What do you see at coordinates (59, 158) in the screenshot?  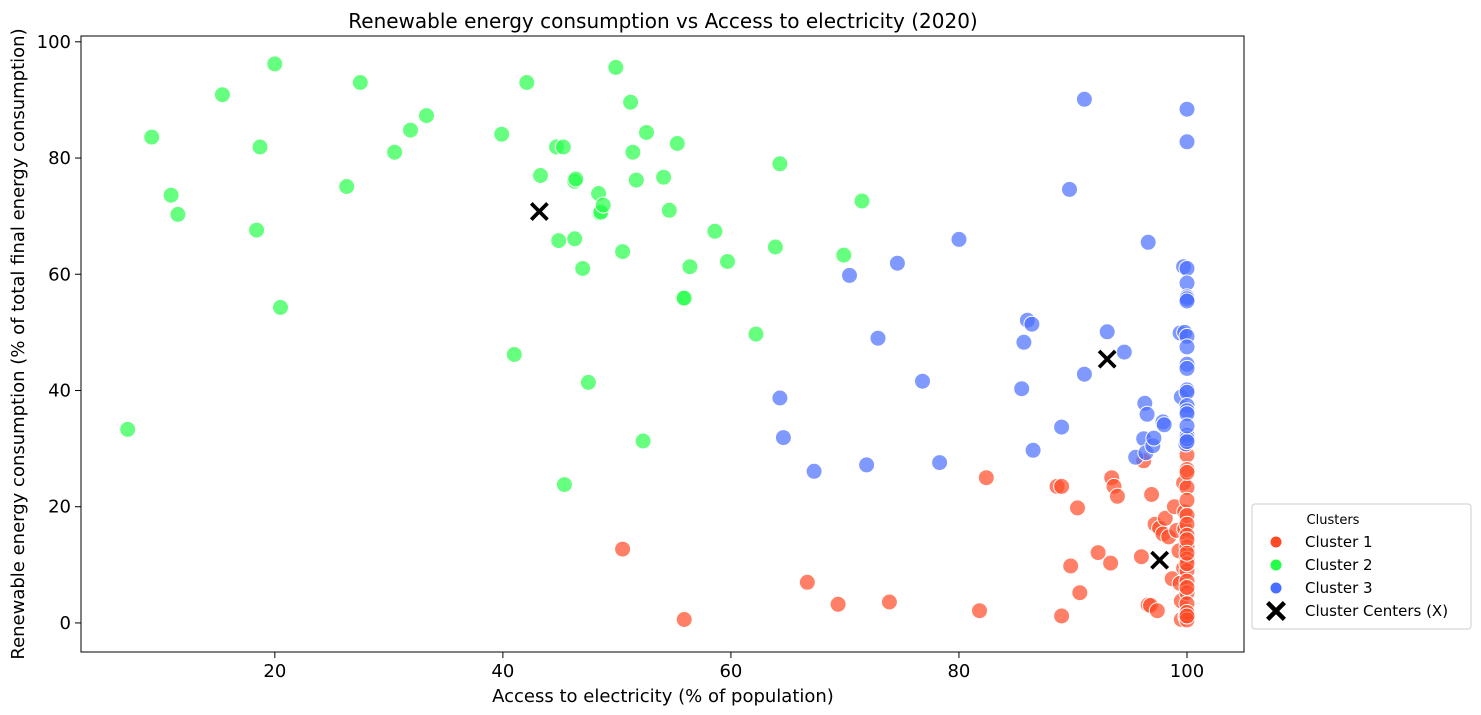 I see `y-tick-label: 80` at bounding box center [59, 158].